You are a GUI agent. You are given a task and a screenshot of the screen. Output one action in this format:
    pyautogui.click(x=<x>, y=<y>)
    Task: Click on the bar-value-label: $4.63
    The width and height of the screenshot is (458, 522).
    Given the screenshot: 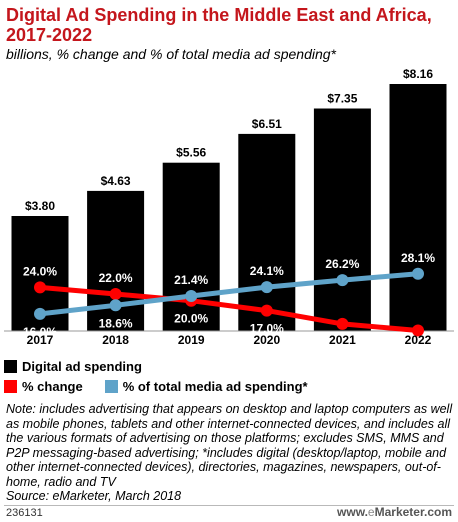 What is the action you would take?
    pyautogui.click(x=116, y=181)
    